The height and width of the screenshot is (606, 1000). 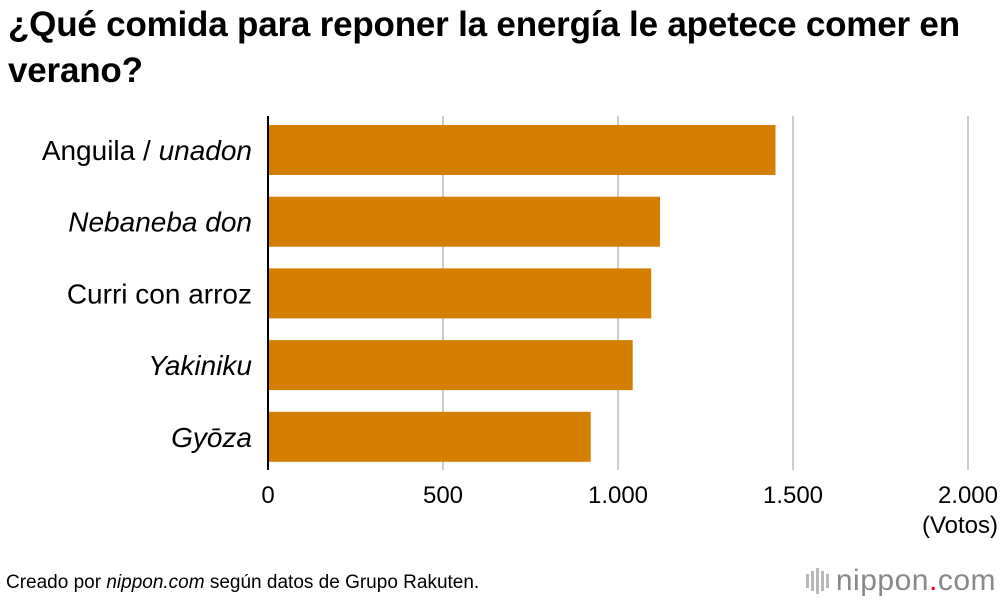 What do you see at coordinates (793, 495) in the screenshot?
I see `x-tick-label: 1.500` at bounding box center [793, 495].